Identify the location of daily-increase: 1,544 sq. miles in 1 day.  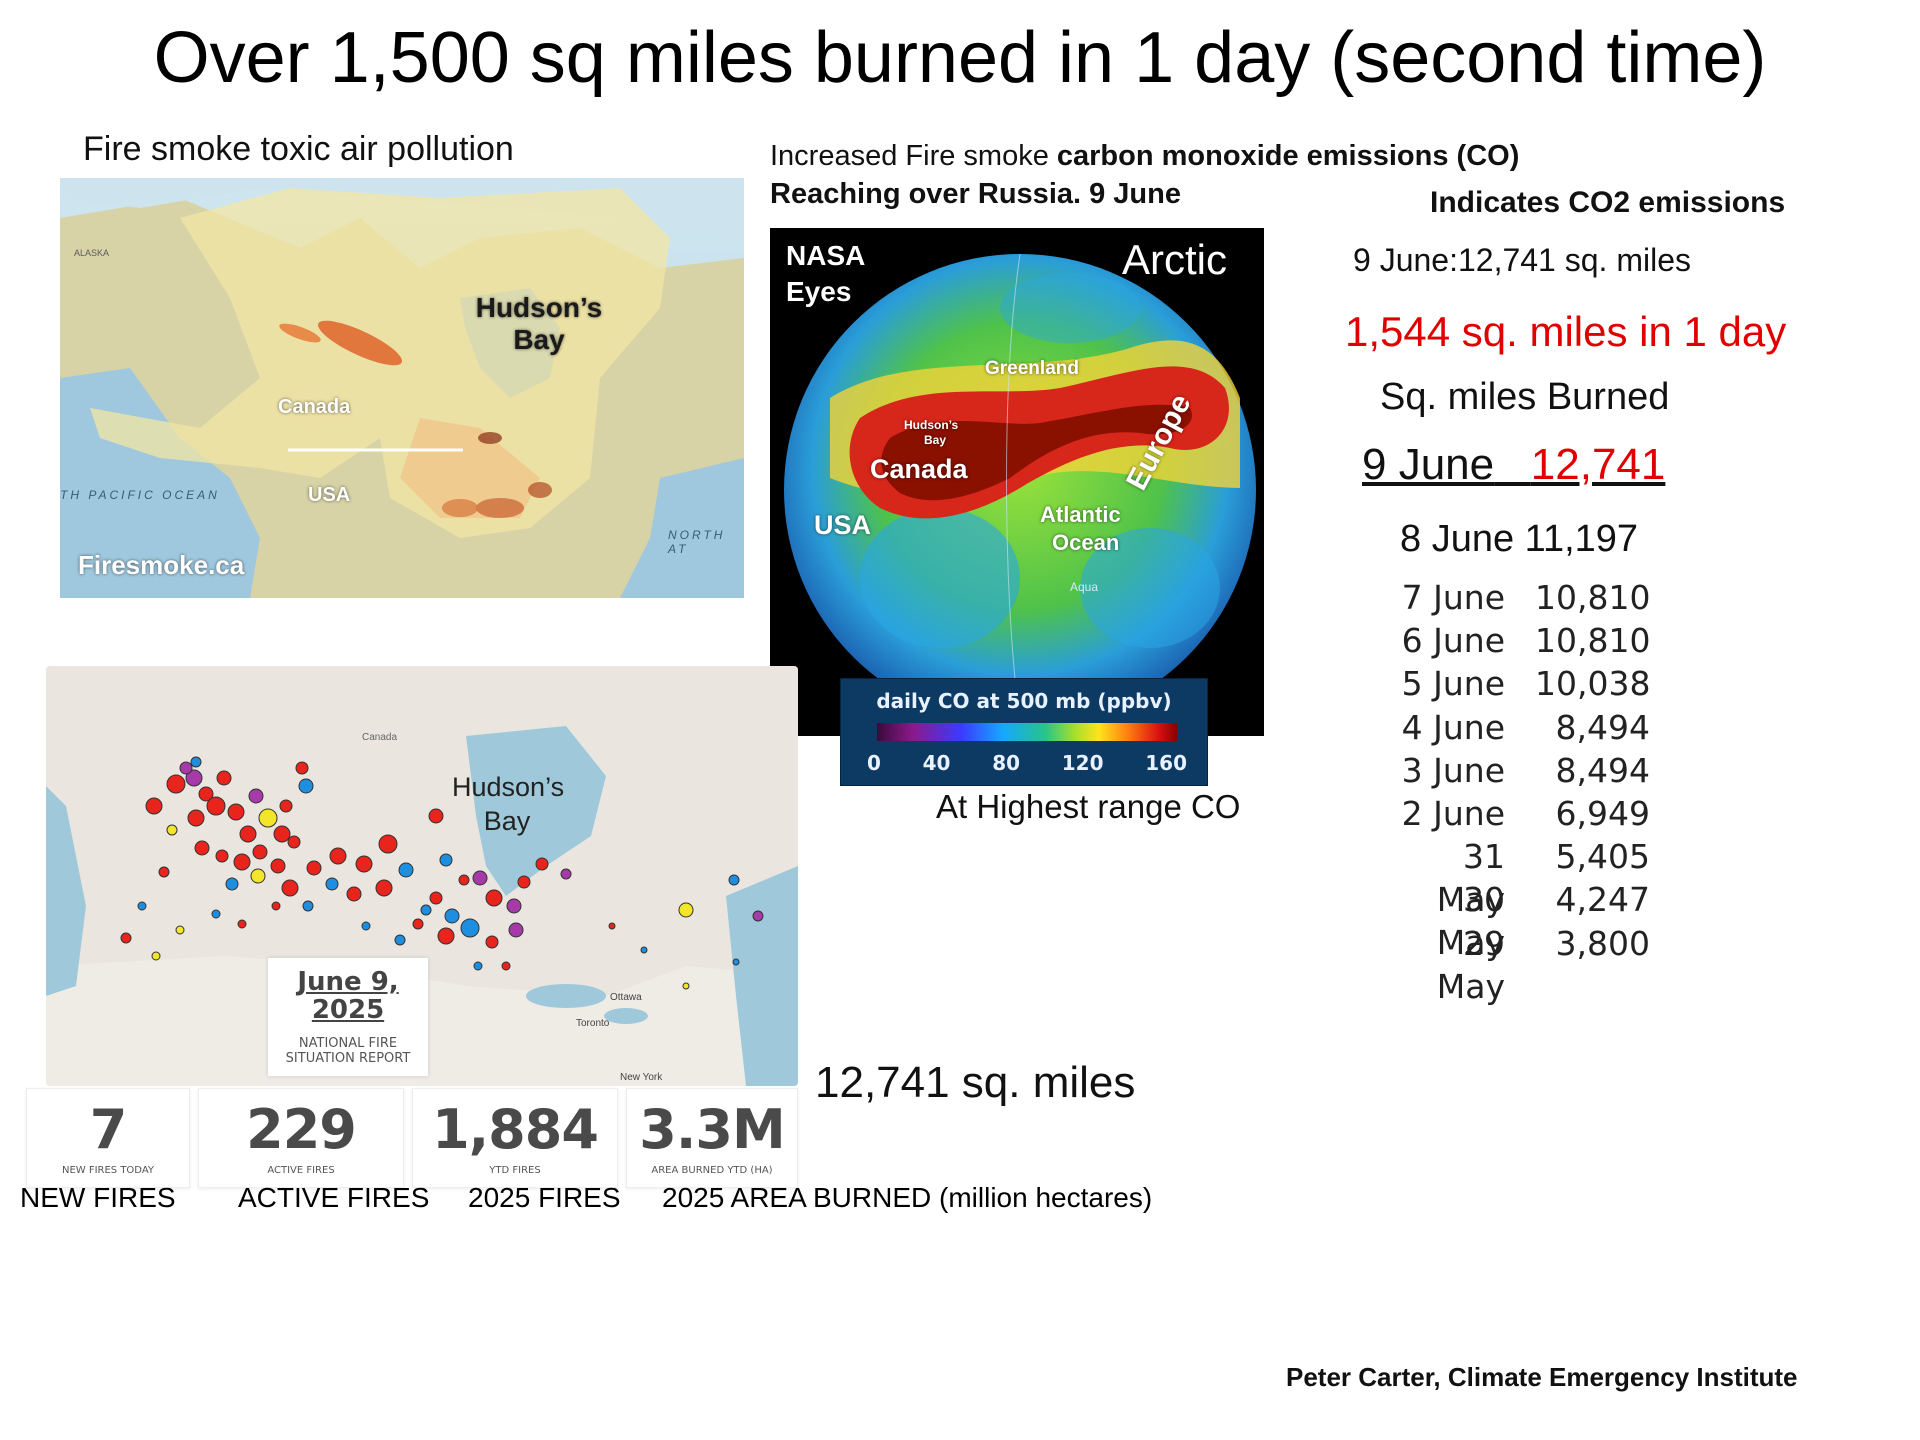
(1566, 331).